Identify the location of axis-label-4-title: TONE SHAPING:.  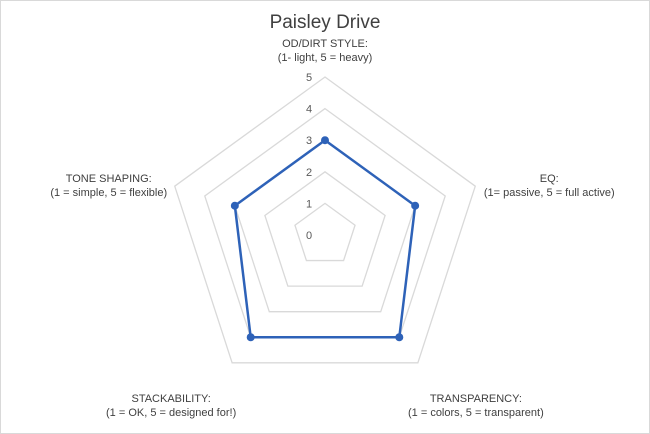
(109, 179).